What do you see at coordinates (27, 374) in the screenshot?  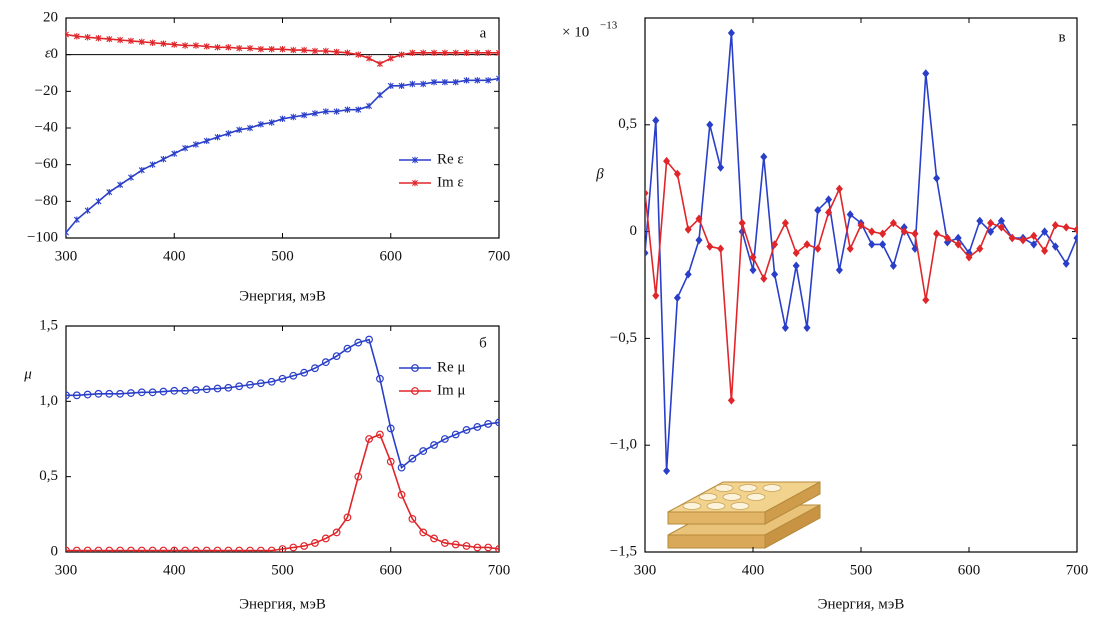 I see `y-axis-label: μ` at bounding box center [27, 374].